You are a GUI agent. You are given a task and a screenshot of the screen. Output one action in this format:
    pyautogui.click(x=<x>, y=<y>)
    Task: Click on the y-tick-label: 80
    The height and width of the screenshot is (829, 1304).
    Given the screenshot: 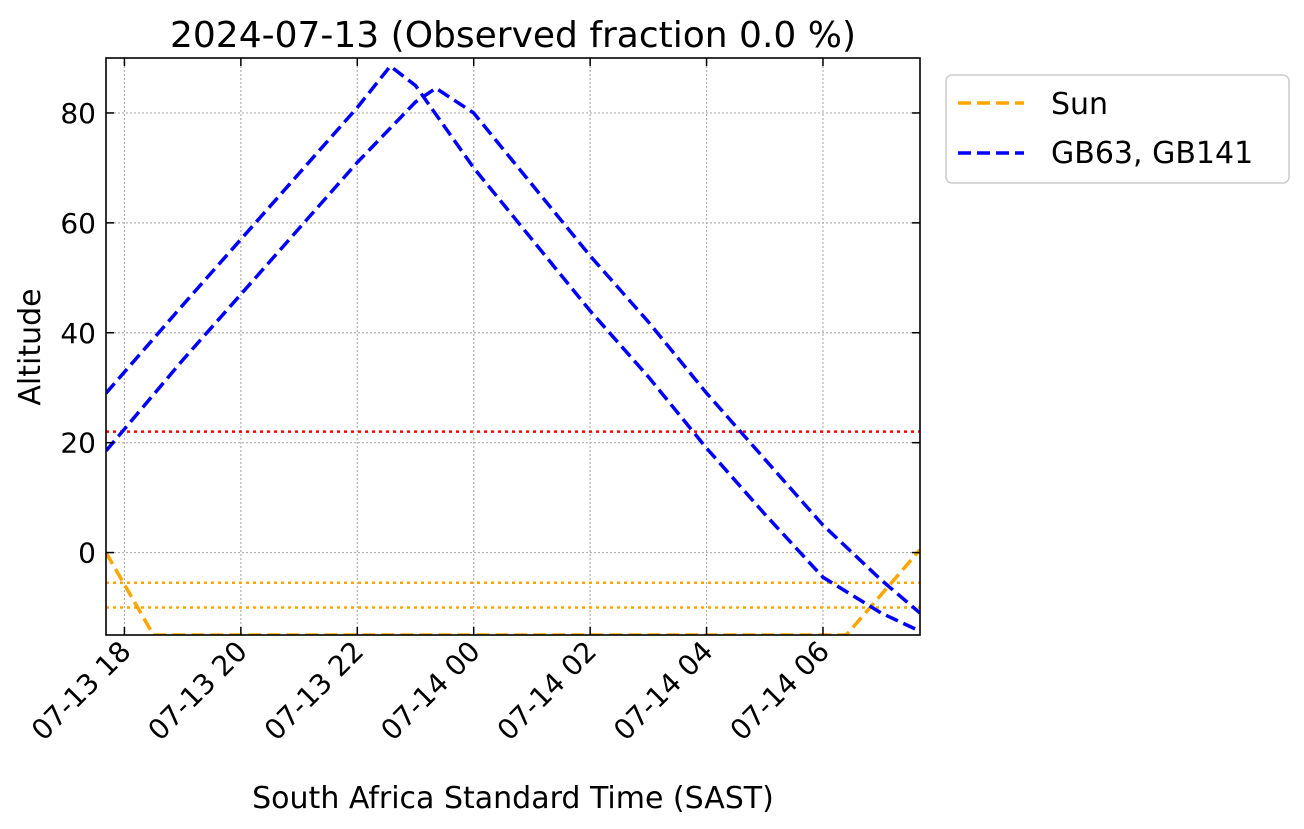 What is the action you would take?
    pyautogui.click(x=78, y=113)
    